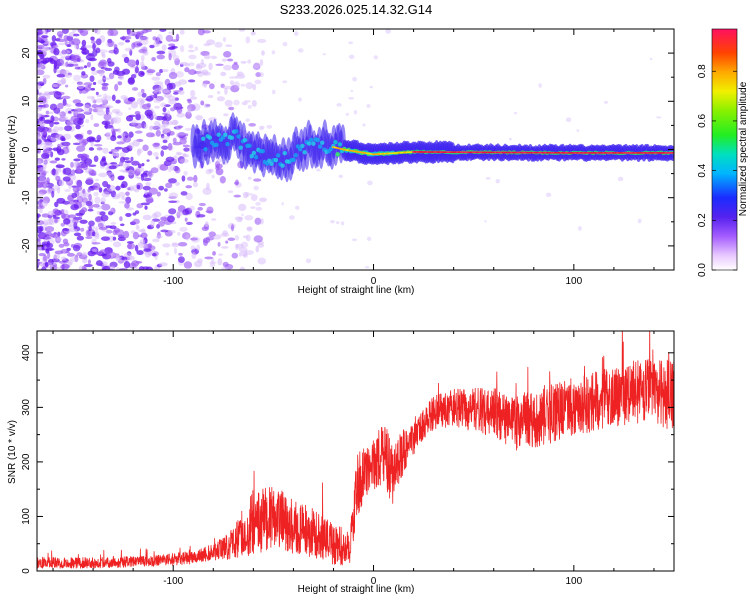  I want to click on snr-x-tick-label: -100, so click(173, 581).